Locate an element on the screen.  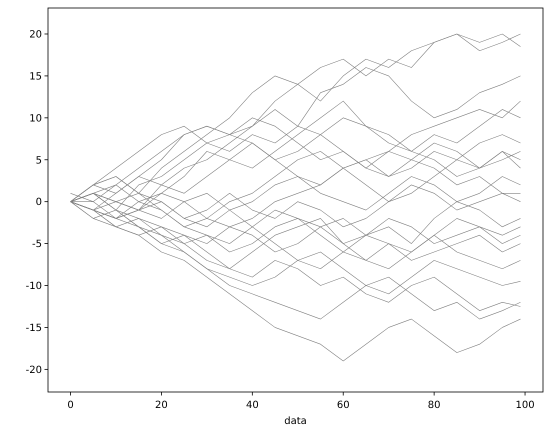
x-tick-label: 0 is located at coordinates (70, 405).